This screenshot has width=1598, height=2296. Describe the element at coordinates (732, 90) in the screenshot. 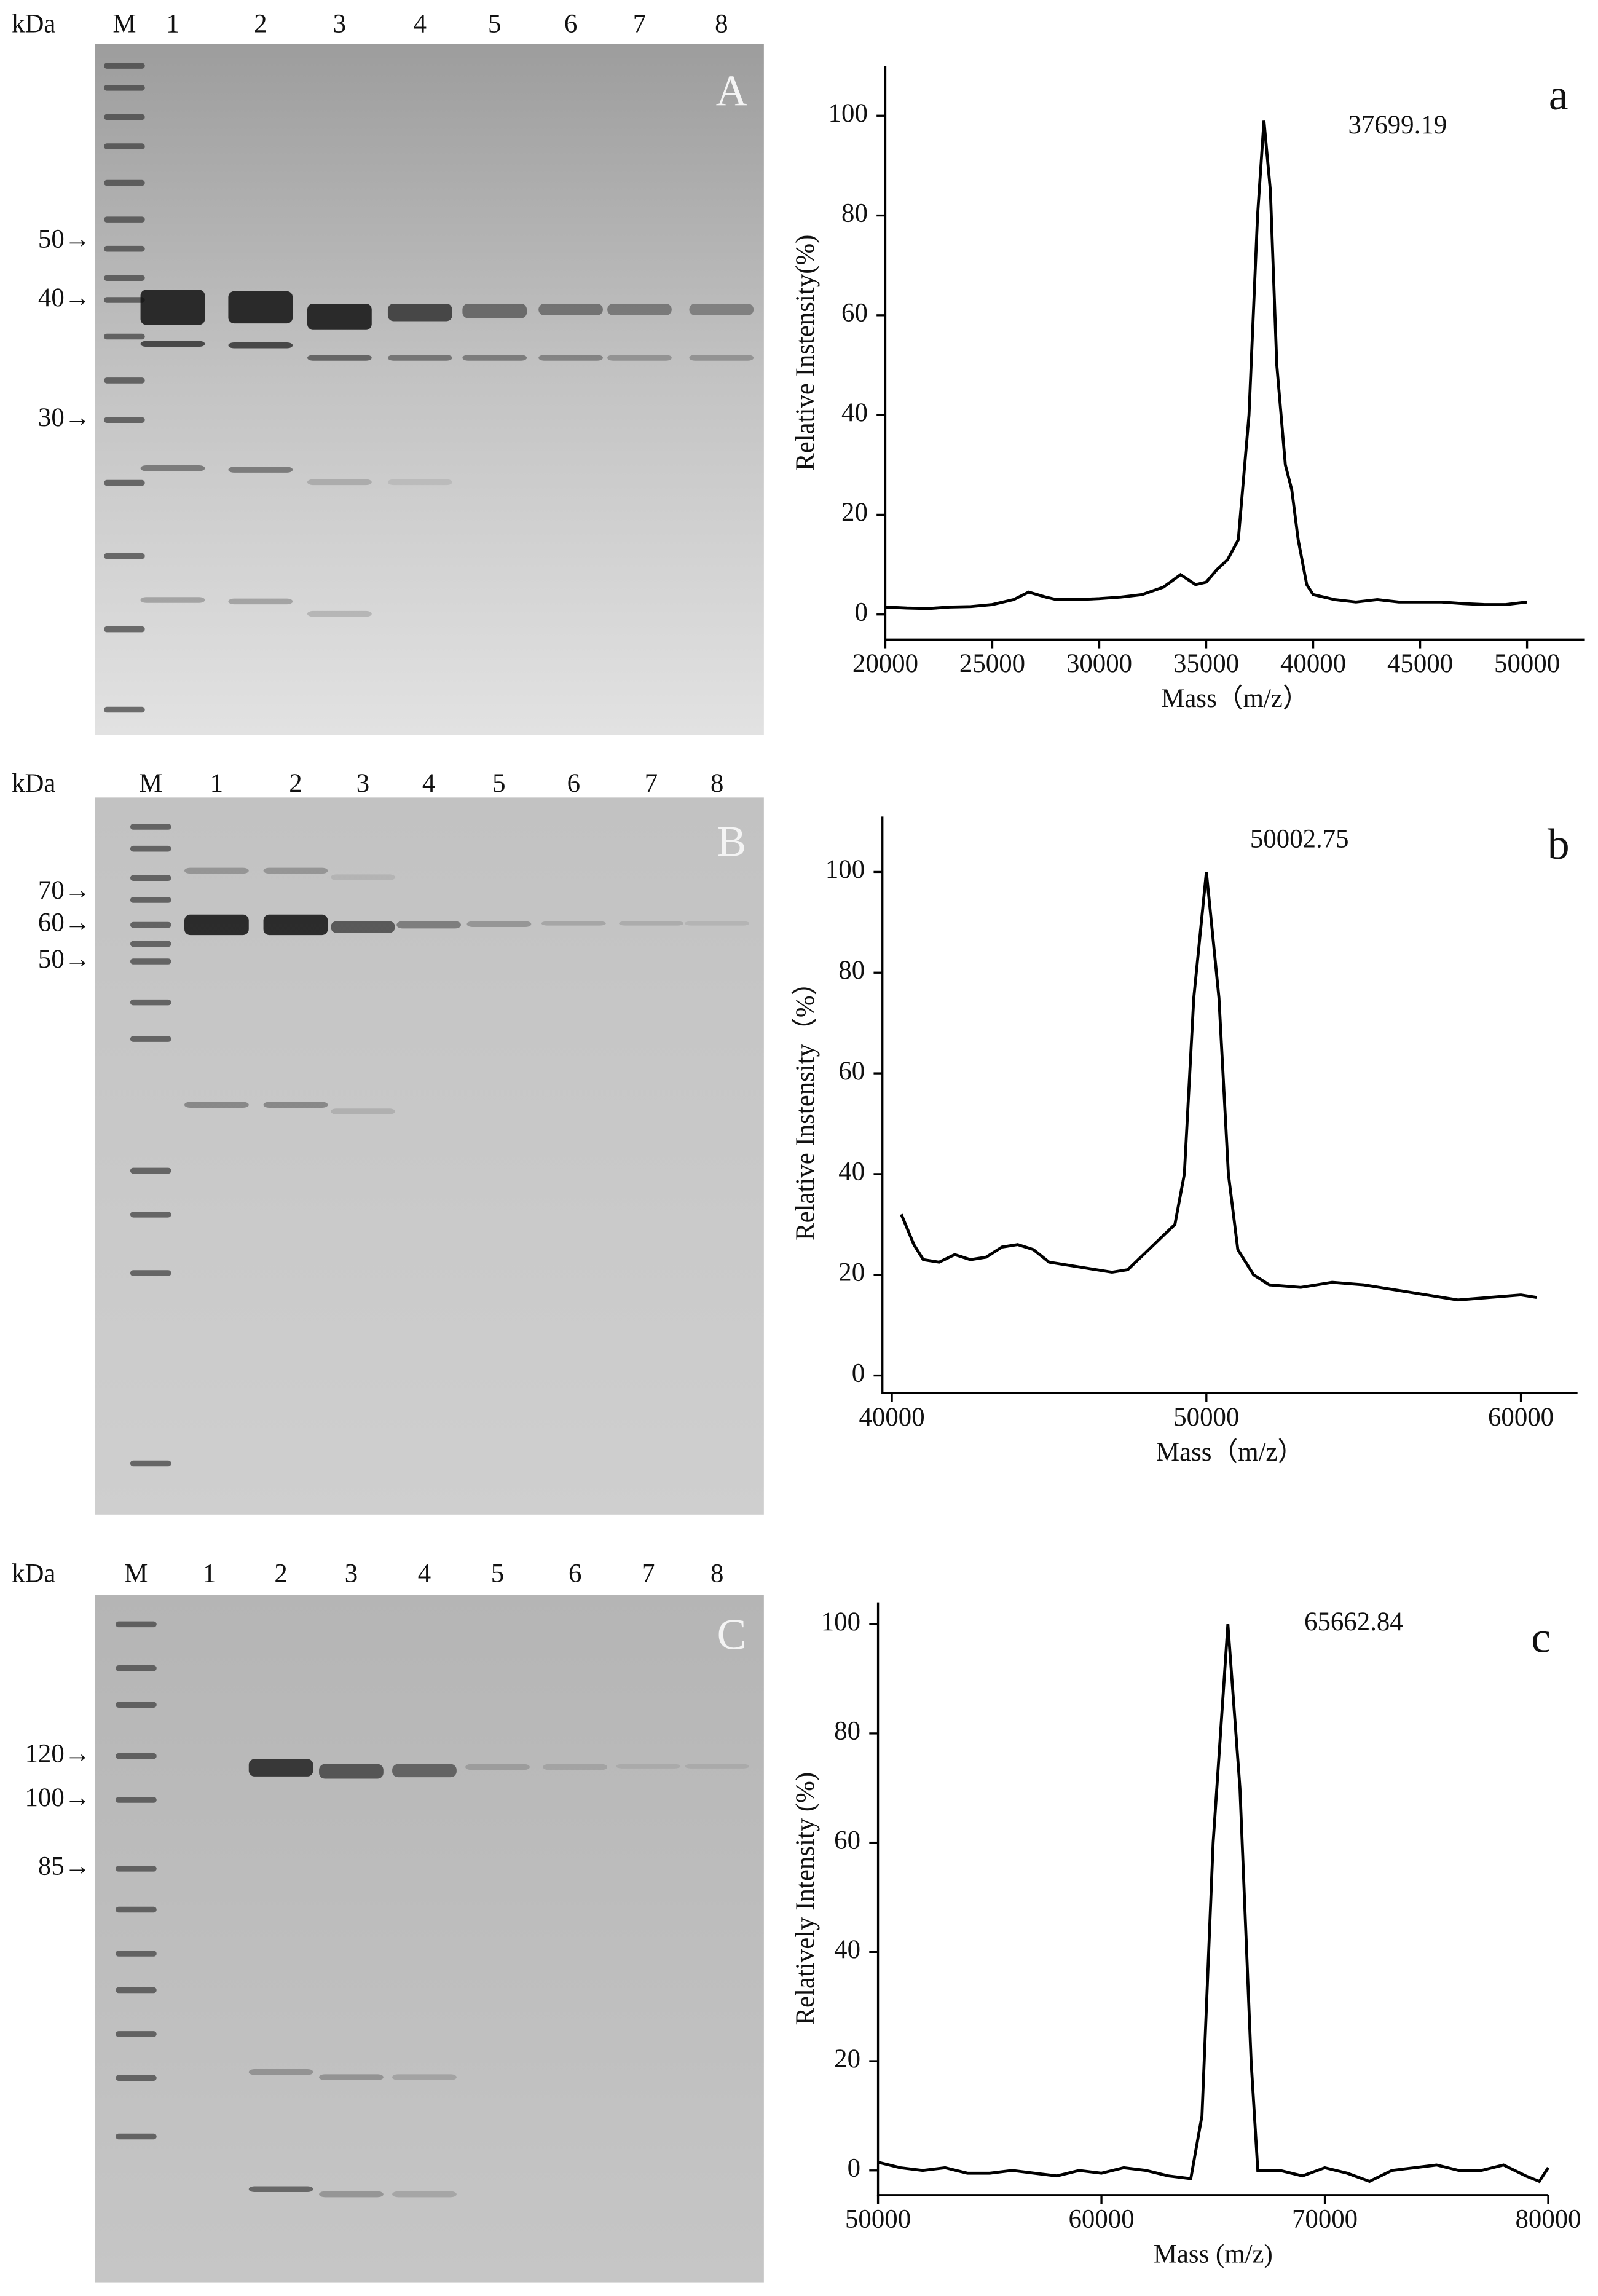

I see `gel-panel-label: A` at that location.